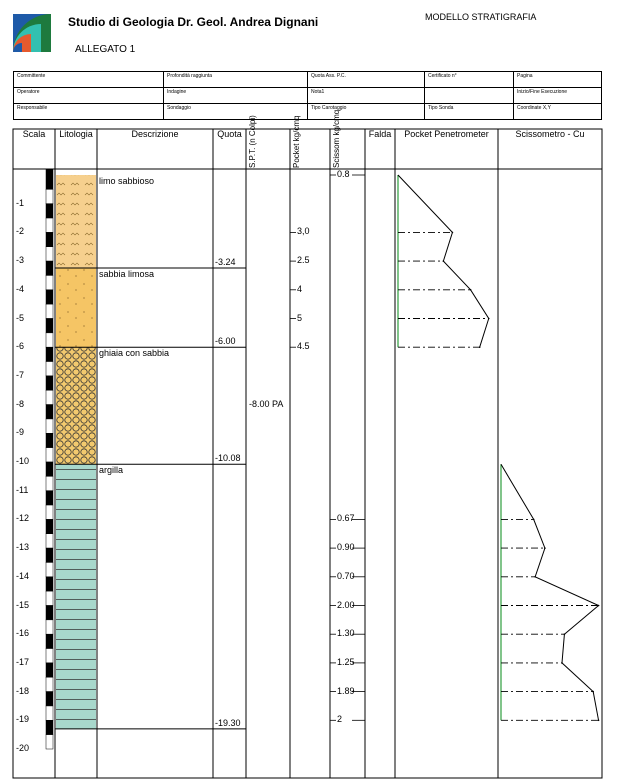 The height and width of the screenshot is (780, 620). What do you see at coordinates (303, 231) in the screenshot?
I see `pocket-reading: 3,0` at bounding box center [303, 231].